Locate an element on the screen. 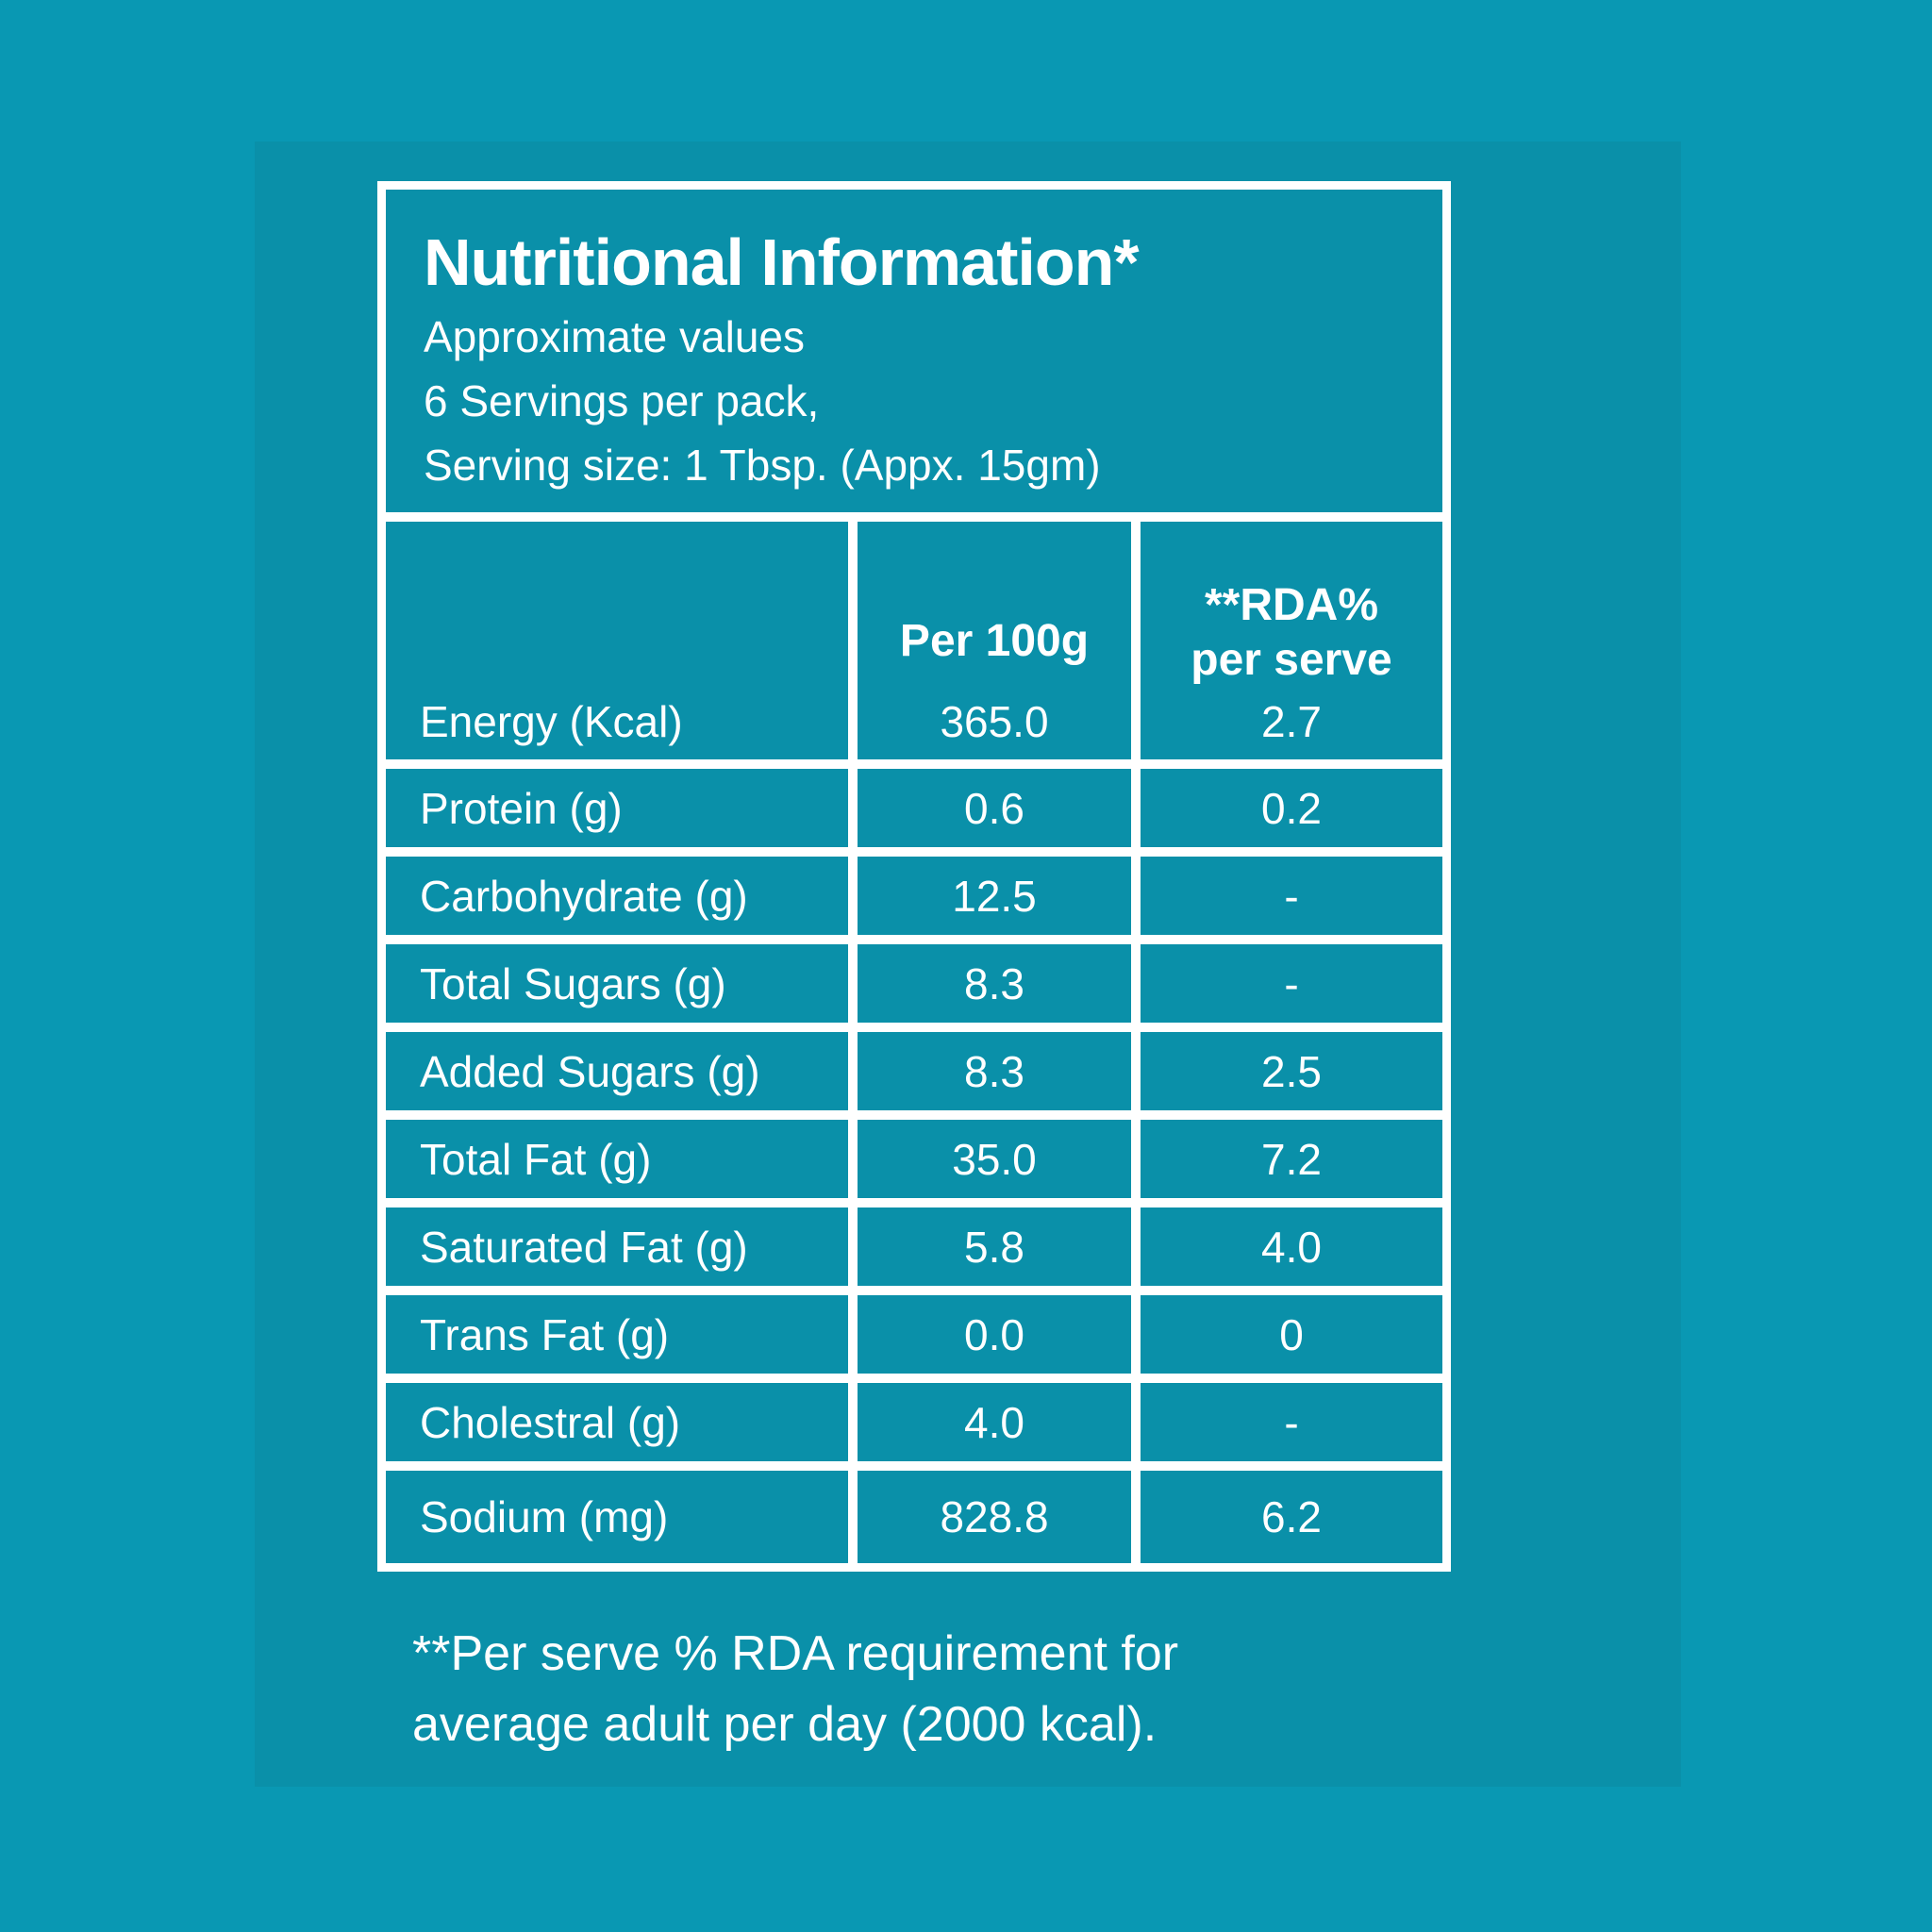 This screenshot has height=1932, width=1932. col-header-rda-cell: **RDA% per serve 2.7 is located at coordinates (1292, 640).